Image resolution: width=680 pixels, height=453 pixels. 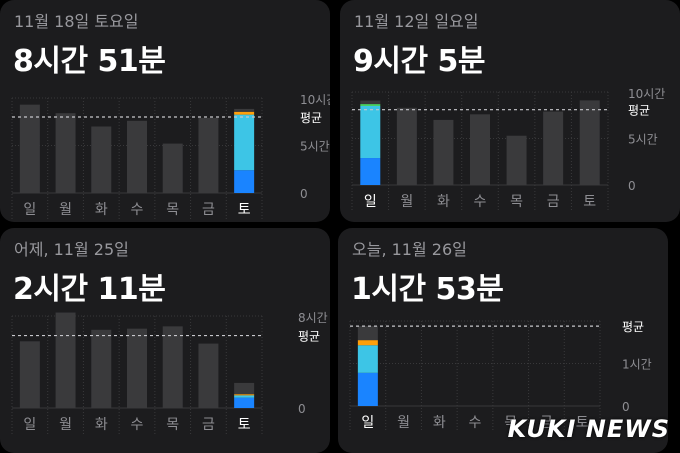 What do you see at coordinates (313, 318) in the screenshot?
I see `y-tick-label: 8시간` at bounding box center [313, 318].